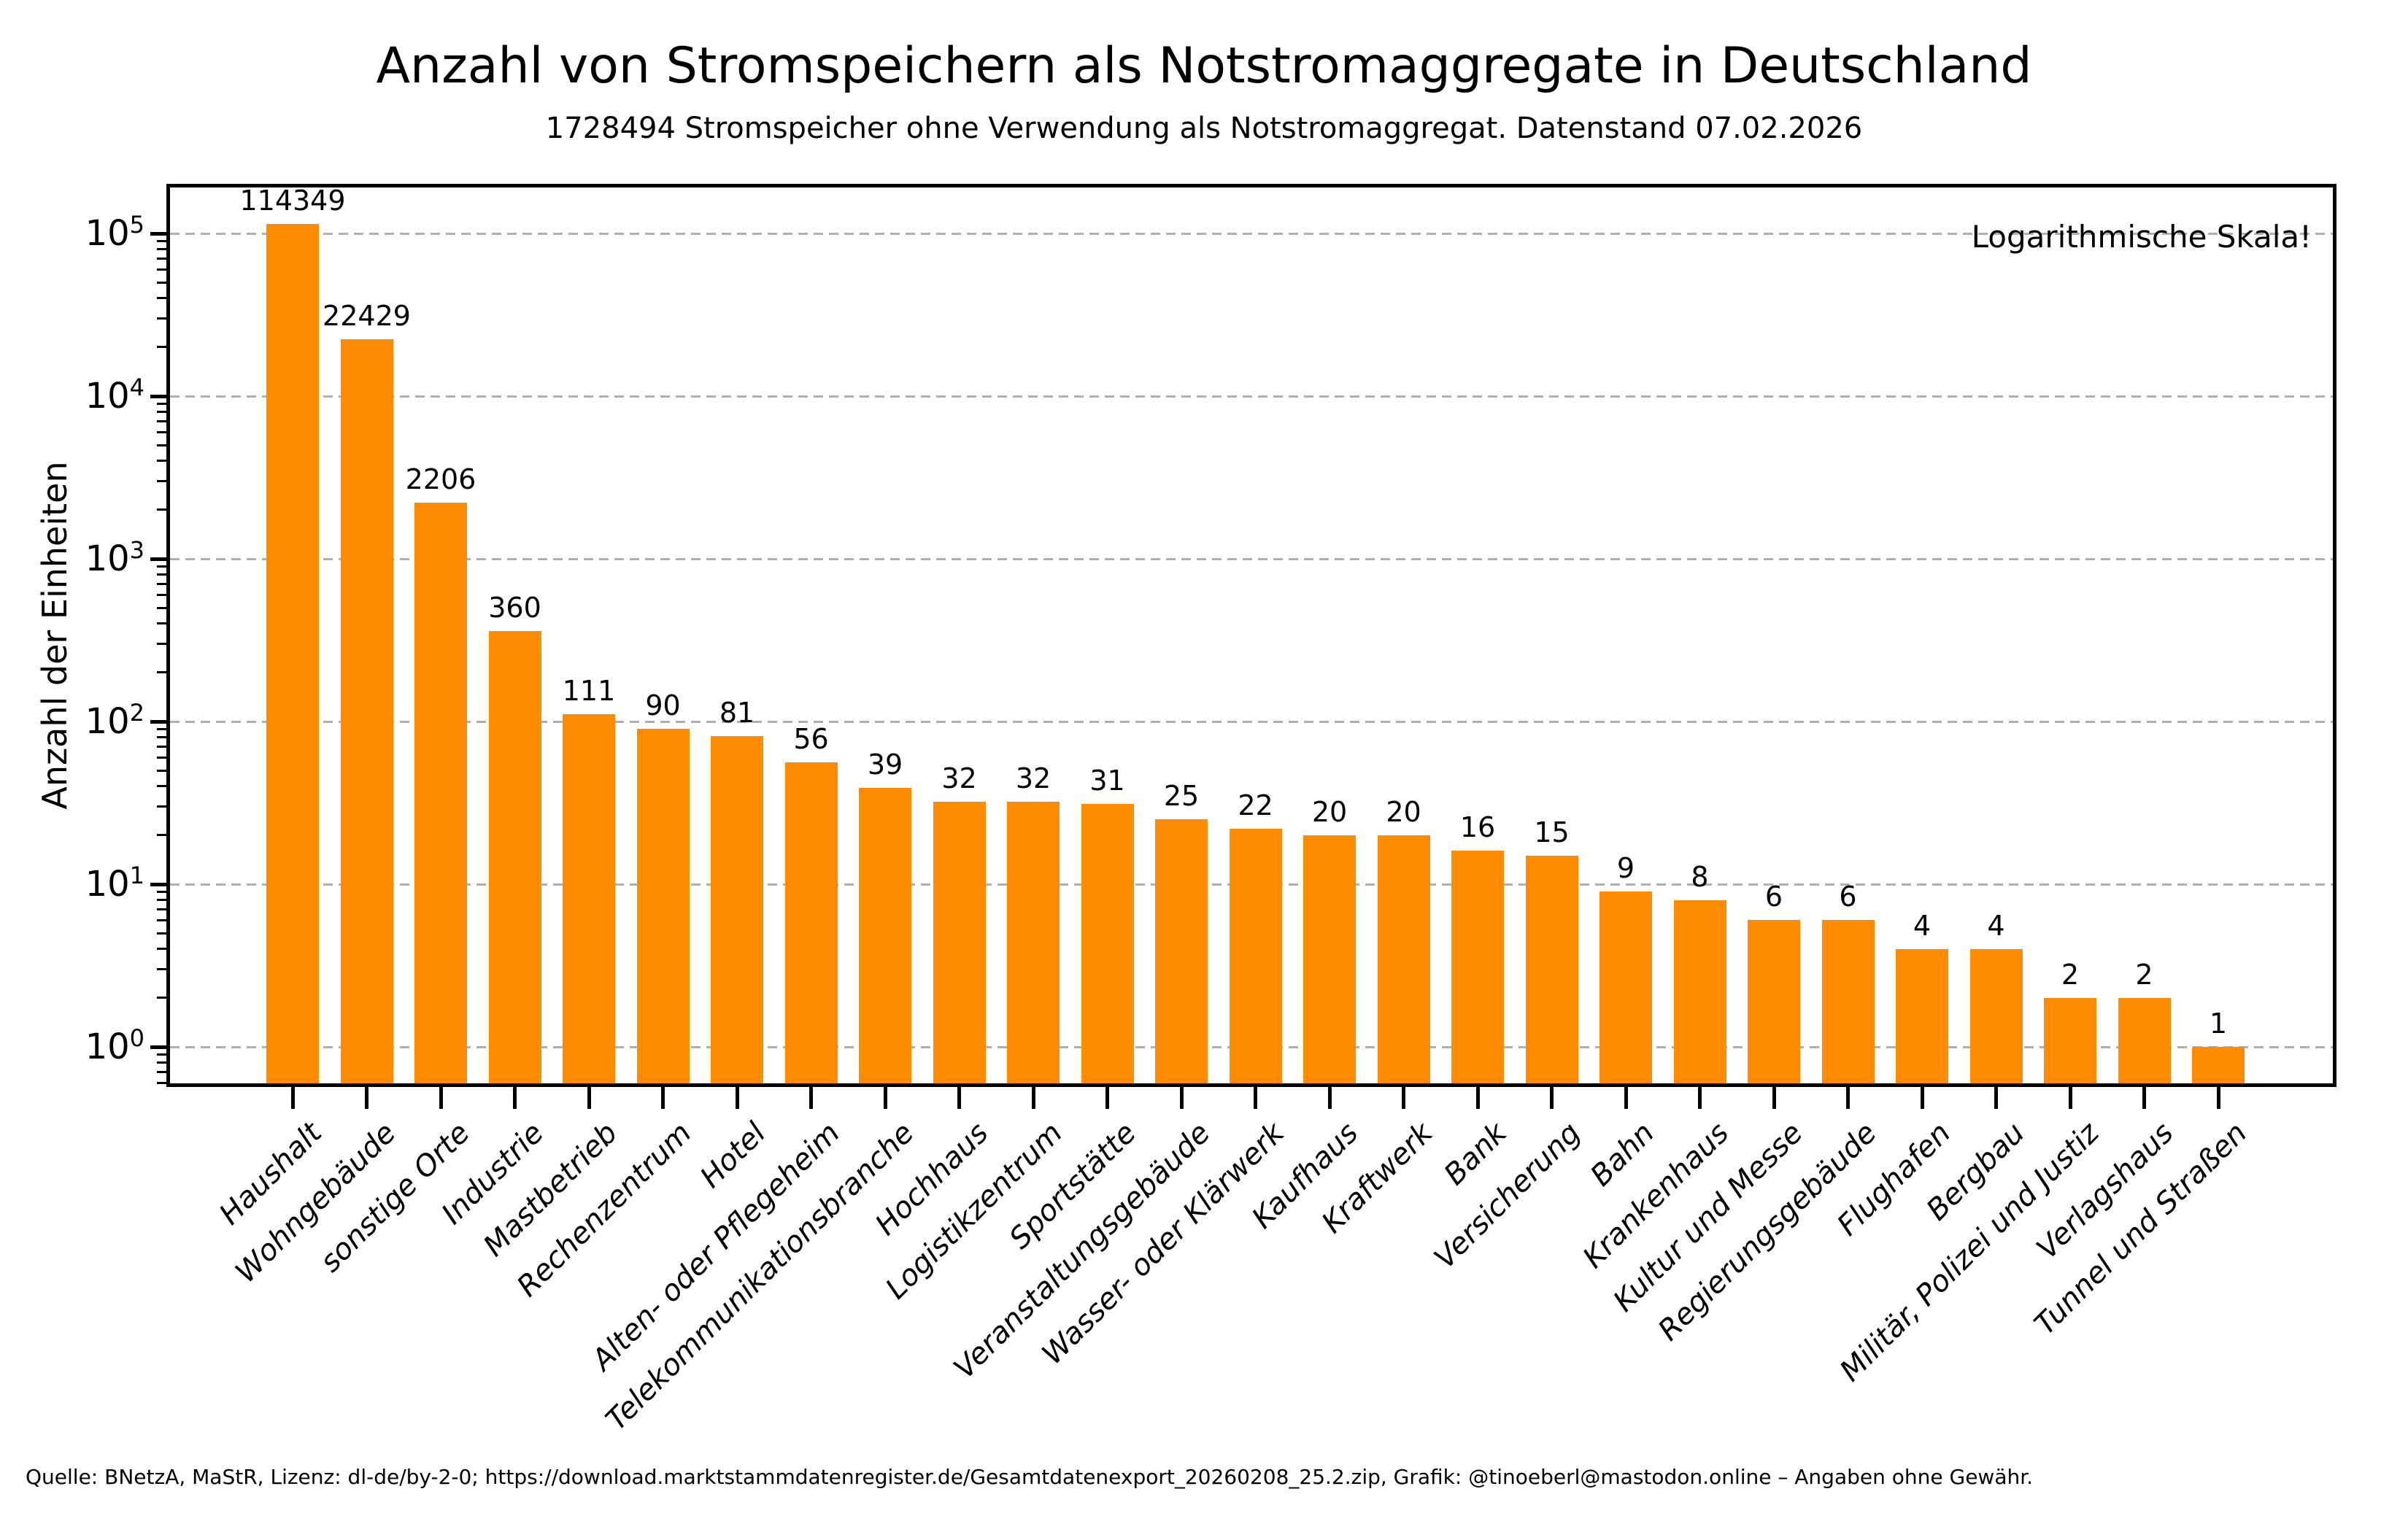 The height and width of the screenshot is (1532, 2408). Describe the element at coordinates (1922, 925) in the screenshot. I see `bar-value-label: 4` at that location.